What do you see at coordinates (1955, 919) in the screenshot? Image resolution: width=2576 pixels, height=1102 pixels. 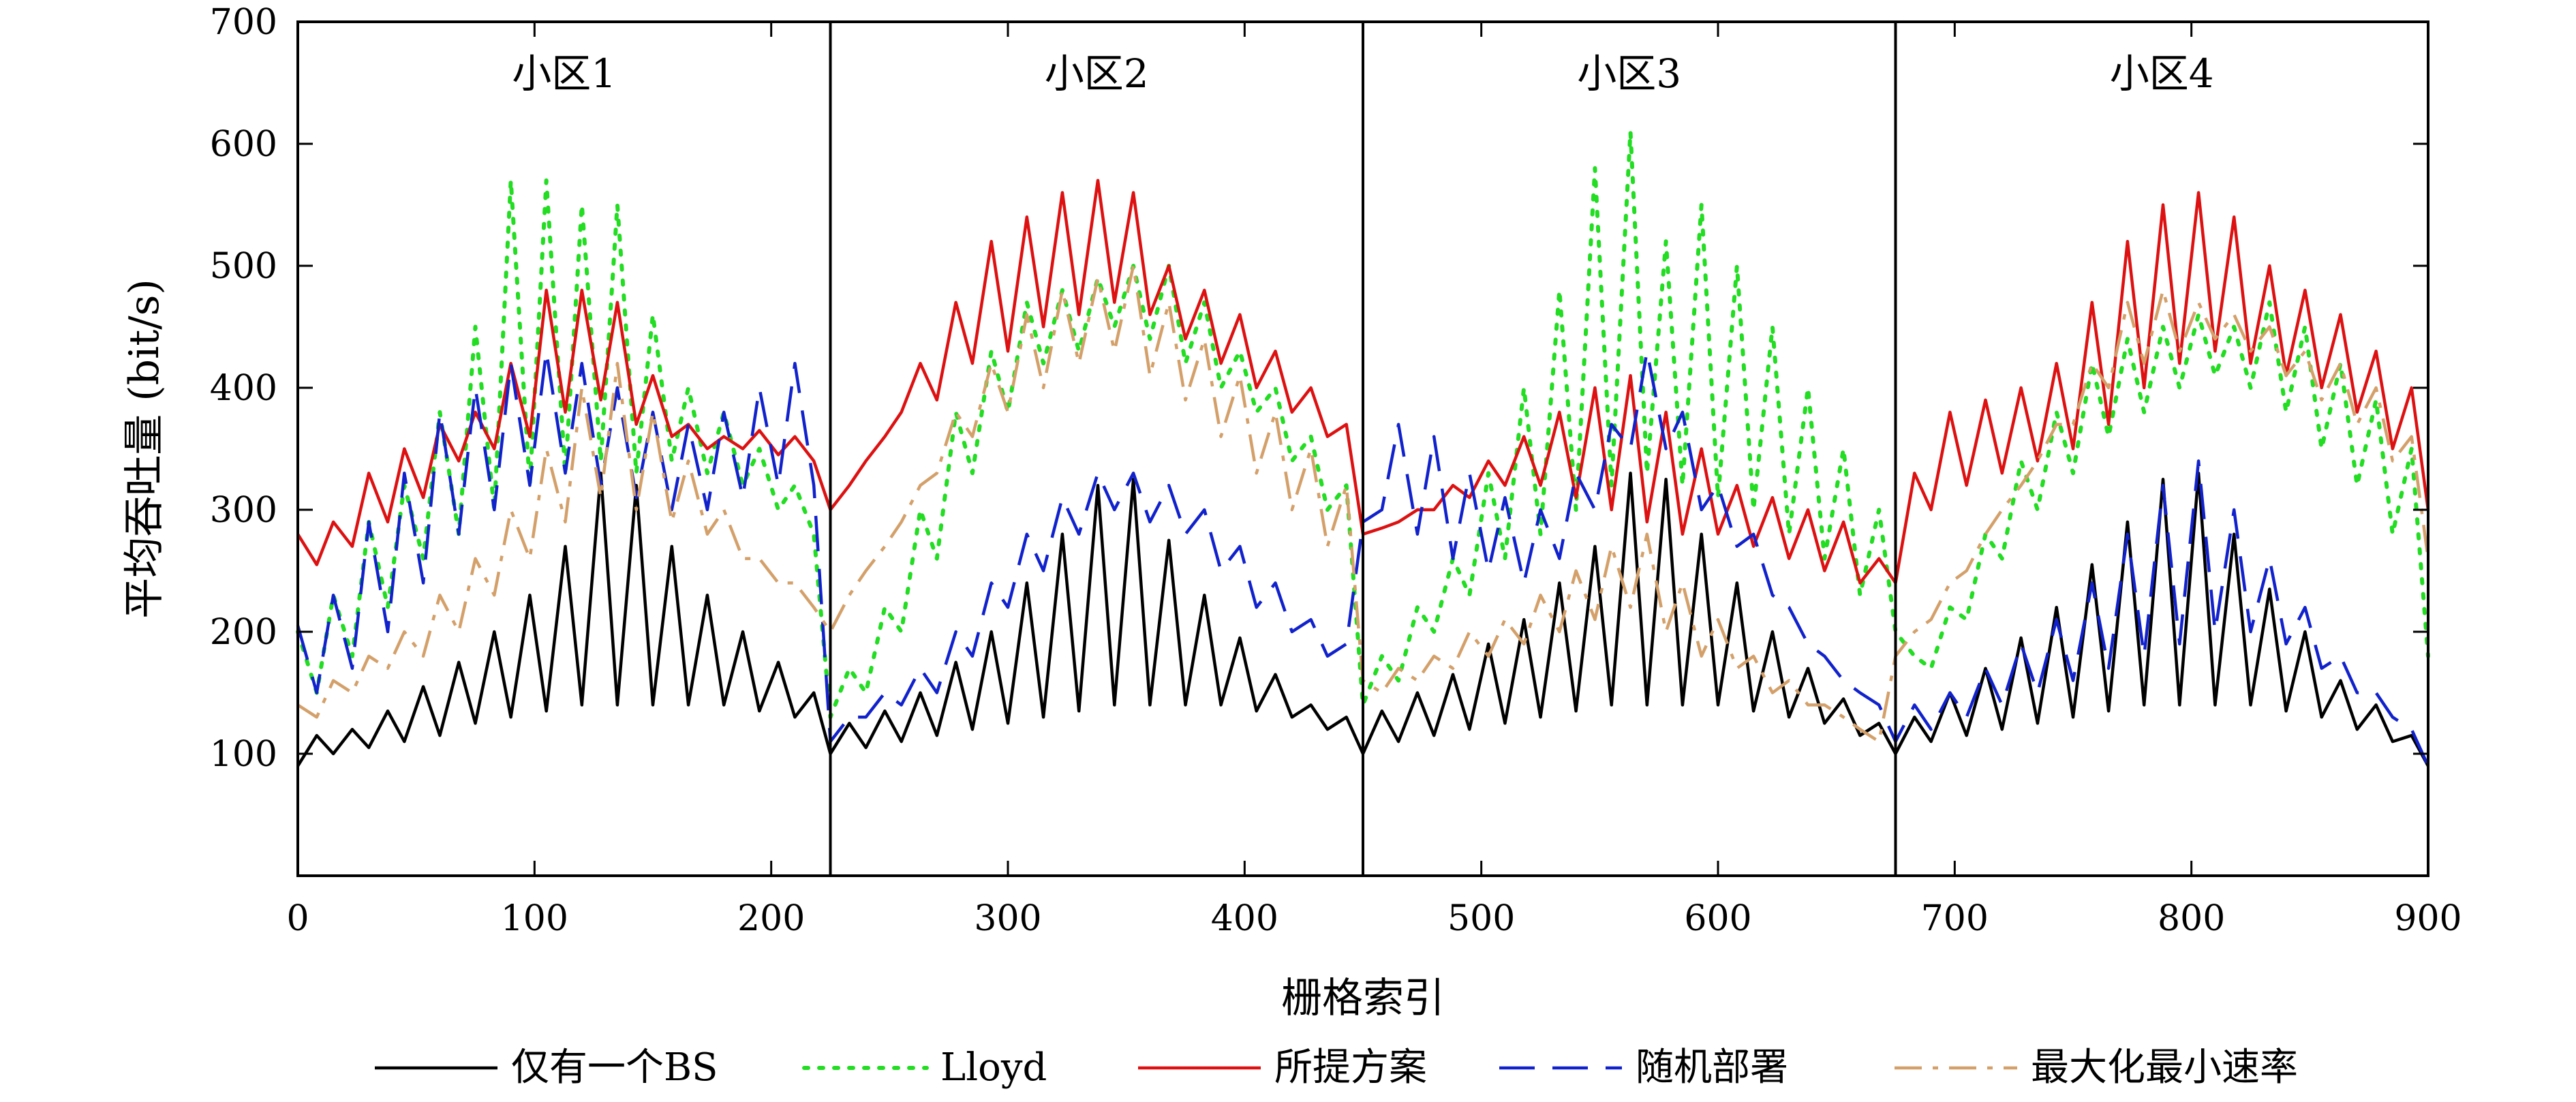 I see `x-tick-label: 700` at bounding box center [1955, 919].